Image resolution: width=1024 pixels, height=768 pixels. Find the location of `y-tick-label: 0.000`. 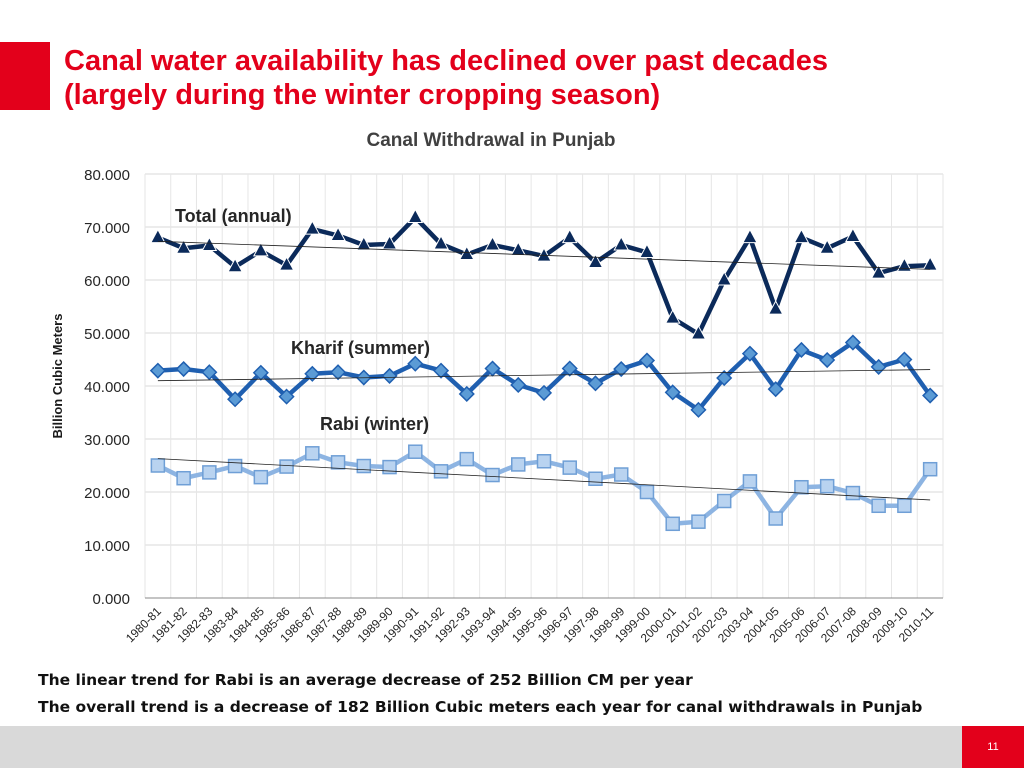

y-tick-label: 0.000 is located at coordinates (111, 599).